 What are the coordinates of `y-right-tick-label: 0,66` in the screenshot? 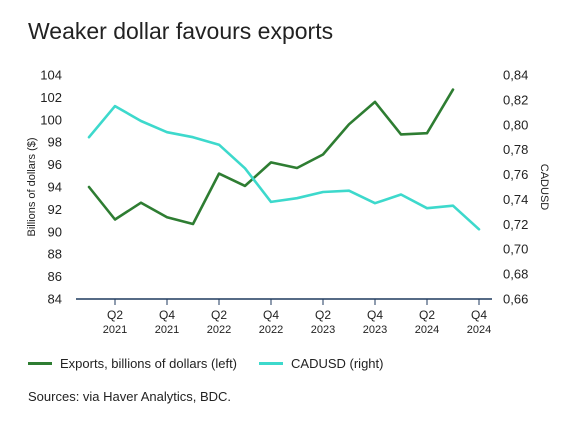 It's located at (515, 299).